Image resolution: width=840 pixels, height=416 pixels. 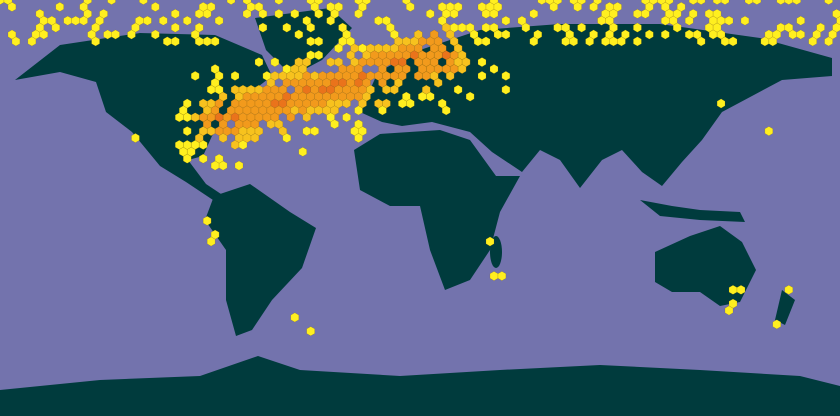 What do you see at coordinates (260, 260) in the screenshot?
I see `south-america` at bounding box center [260, 260].